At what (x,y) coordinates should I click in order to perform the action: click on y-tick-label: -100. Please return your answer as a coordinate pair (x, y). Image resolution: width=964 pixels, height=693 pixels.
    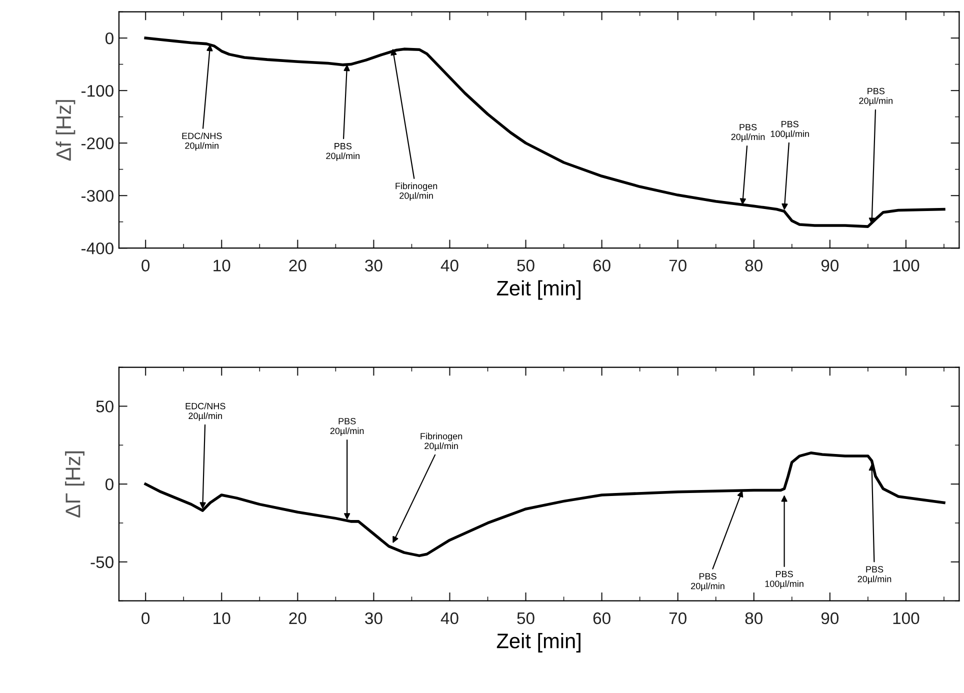
    Looking at the image, I should click on (97, 90).